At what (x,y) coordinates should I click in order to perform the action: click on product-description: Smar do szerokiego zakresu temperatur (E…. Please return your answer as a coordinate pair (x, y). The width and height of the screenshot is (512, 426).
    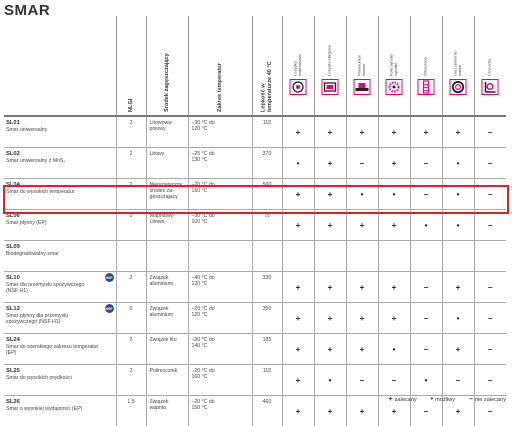
    Looking at the image, I should click on (61, 350).